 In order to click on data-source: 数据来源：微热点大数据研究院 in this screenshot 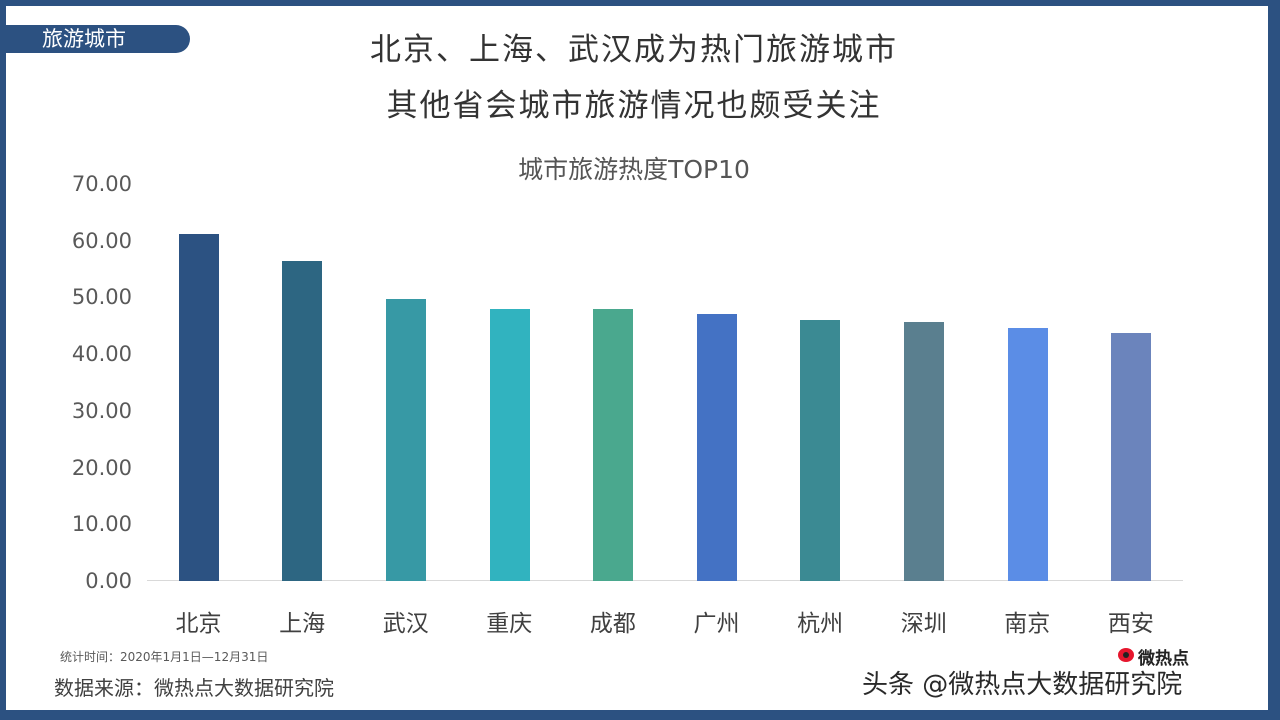, I will do `click(194, 688)`.